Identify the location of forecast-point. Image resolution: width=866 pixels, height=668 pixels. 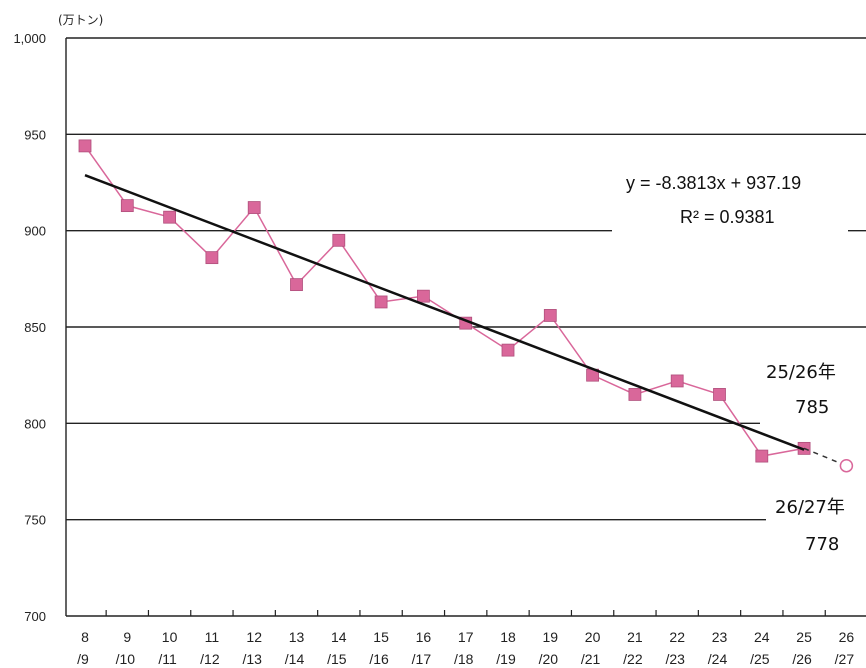
(846, 465).